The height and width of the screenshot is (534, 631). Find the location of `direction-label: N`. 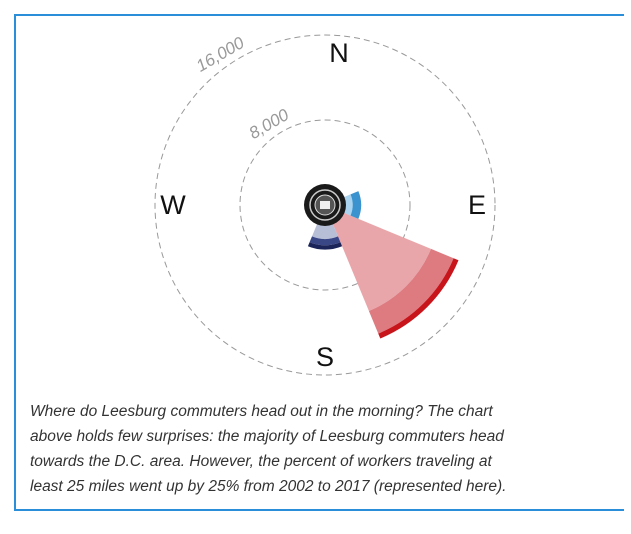

direction-label: N is located at coordinates (339, 53).